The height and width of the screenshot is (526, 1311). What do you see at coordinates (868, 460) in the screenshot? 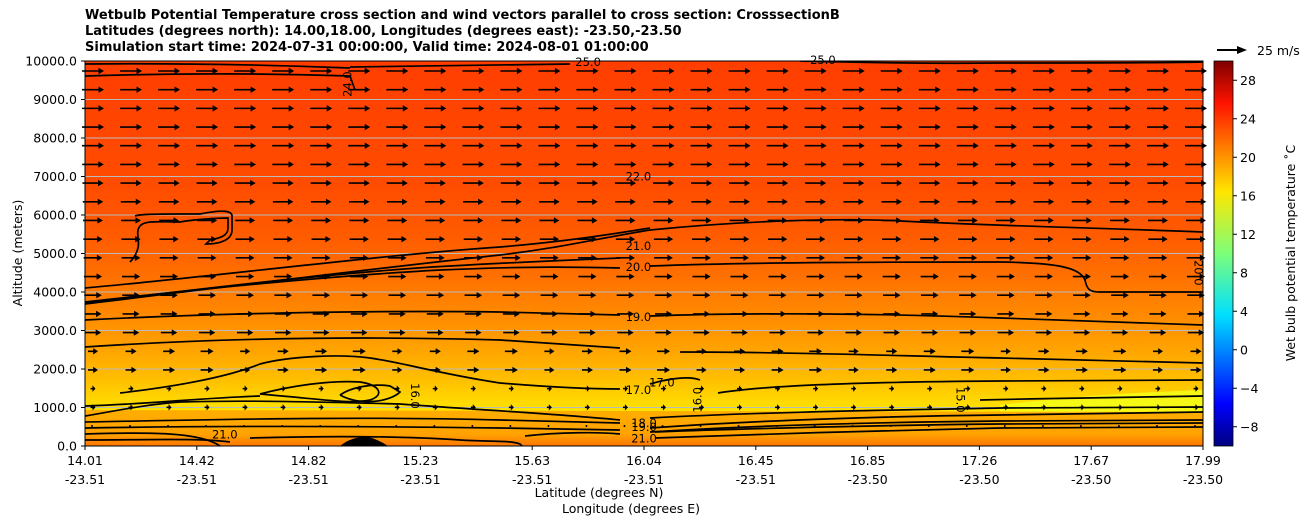
I see `x-tick-lat: 16.85` at bounding box center [868, 460].